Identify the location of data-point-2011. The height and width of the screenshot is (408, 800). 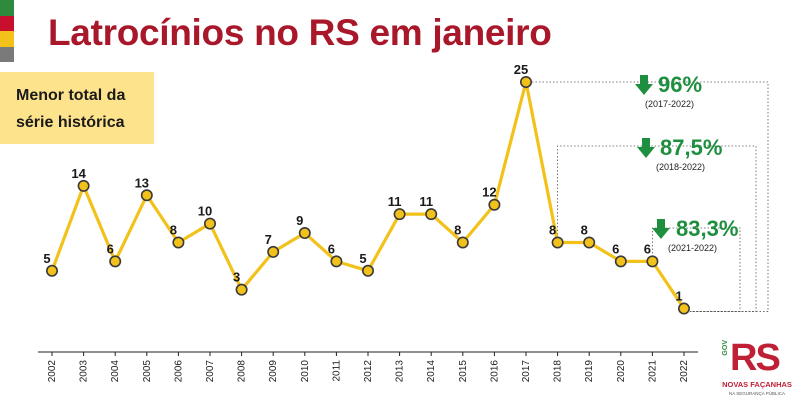
(336, 261).